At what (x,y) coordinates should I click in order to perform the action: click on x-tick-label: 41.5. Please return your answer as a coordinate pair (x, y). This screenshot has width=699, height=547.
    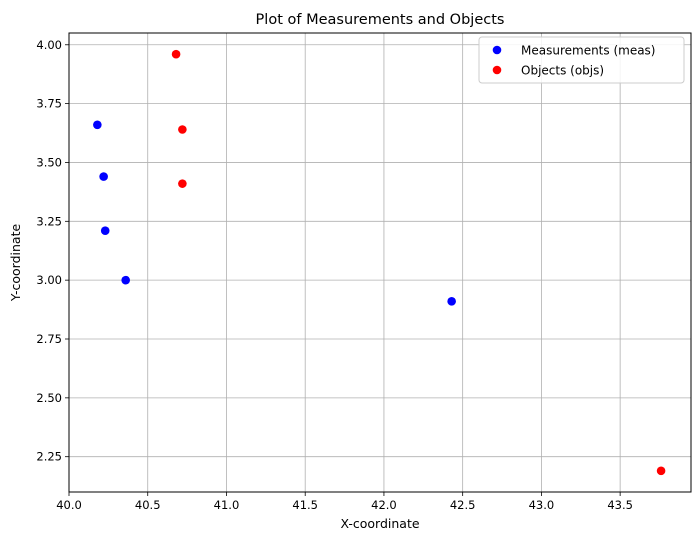
    Looking at the image, I should click on (305, 505).